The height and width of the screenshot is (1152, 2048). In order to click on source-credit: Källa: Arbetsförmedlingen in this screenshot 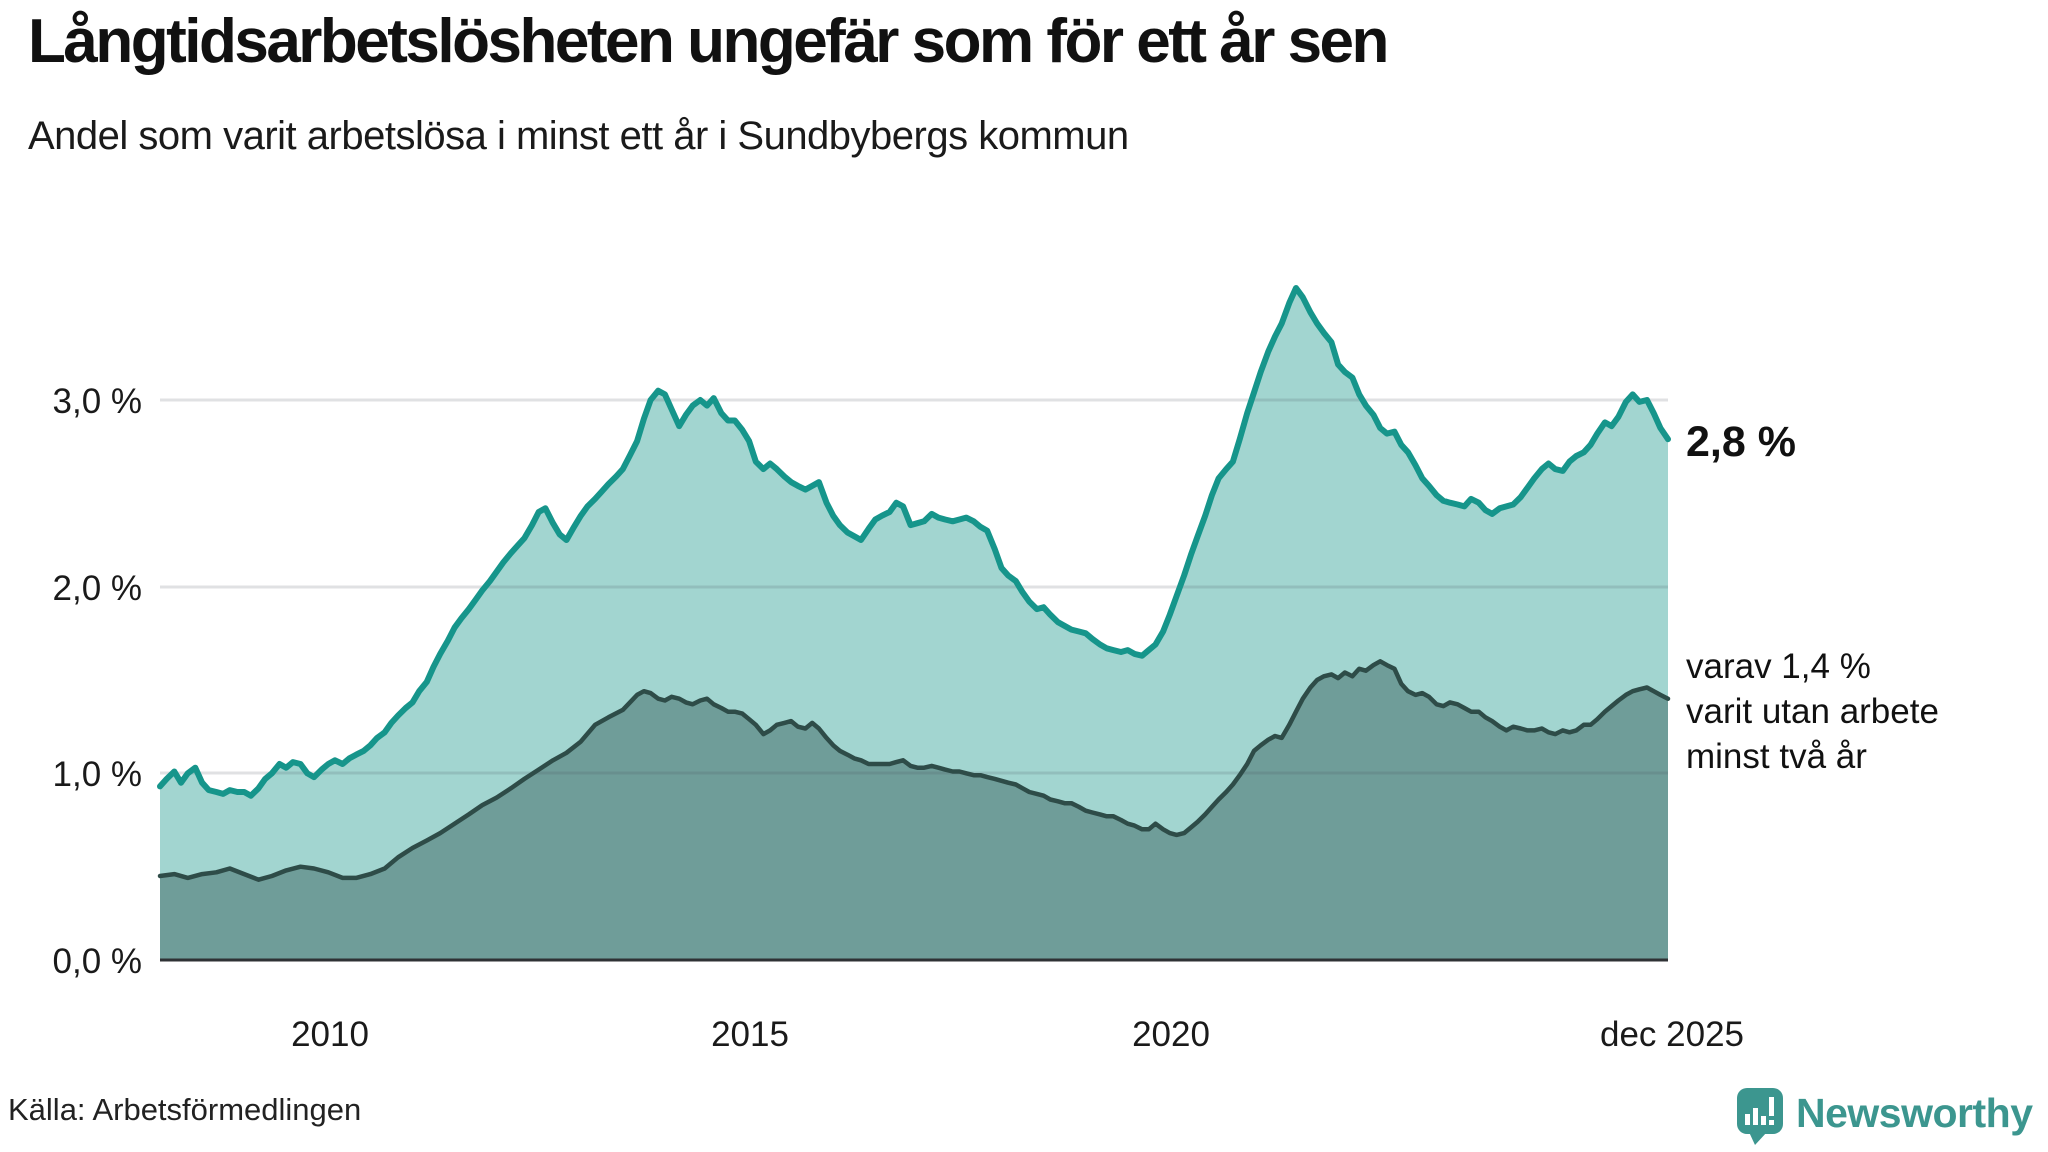, I will do `click(185, 1109)`.